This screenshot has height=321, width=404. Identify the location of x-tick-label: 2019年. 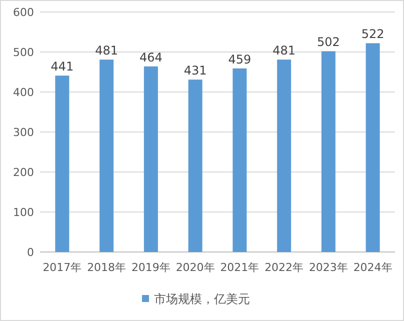
(150, 267).